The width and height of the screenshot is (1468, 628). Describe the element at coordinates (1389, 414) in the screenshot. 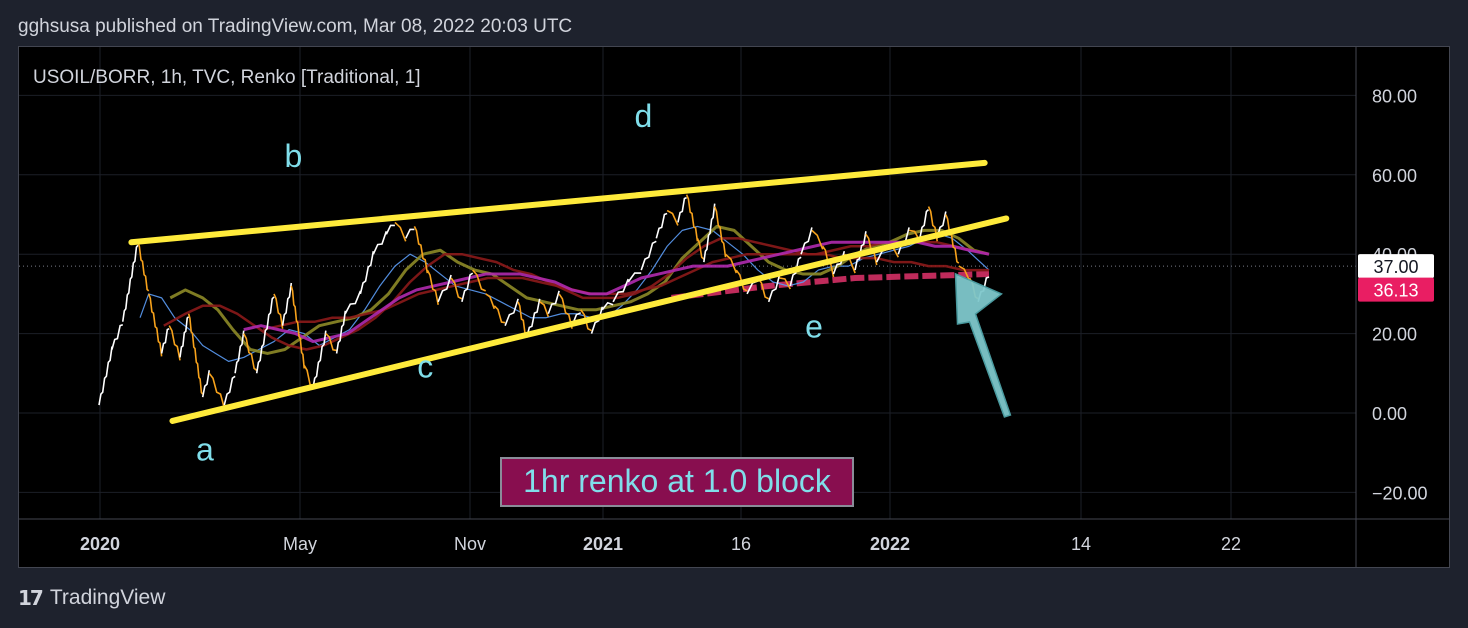

I see `y-tick-label: 0.00` at that location.